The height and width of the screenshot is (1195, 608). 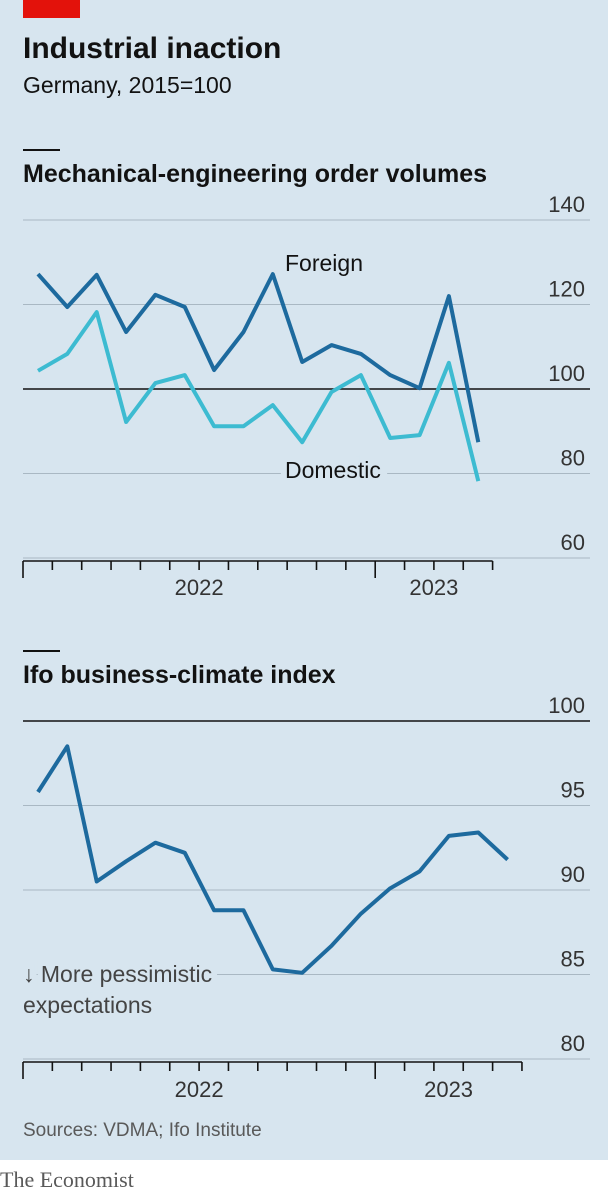 What do you see at coordinates (573, 874) in the screenshot?
I see `y-tick-label: 90` at bounding box center [573, 874].